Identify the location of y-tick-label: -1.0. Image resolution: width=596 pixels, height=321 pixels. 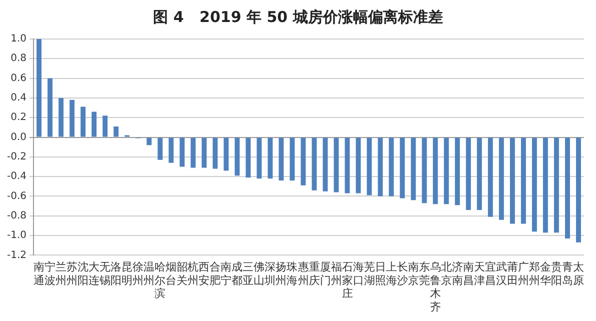
(16, 236).